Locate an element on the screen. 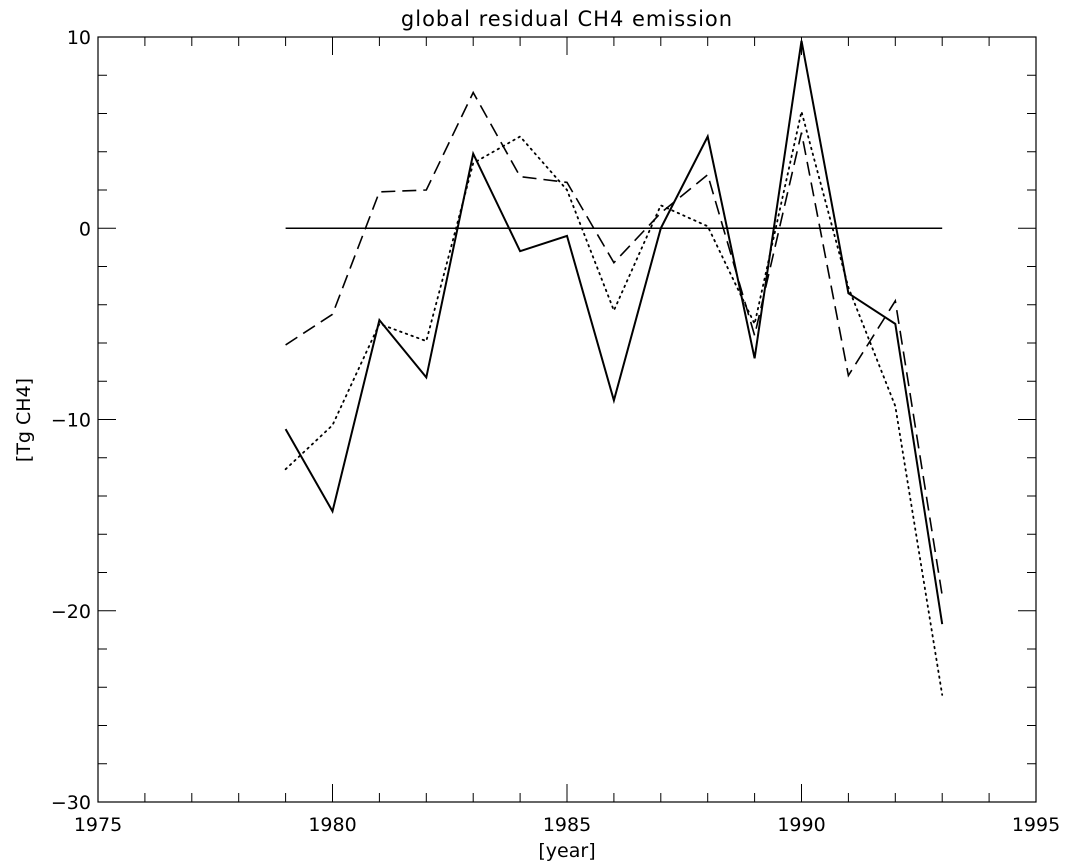  x-tick-label: 1995 is located at coordinates (1036, 825).